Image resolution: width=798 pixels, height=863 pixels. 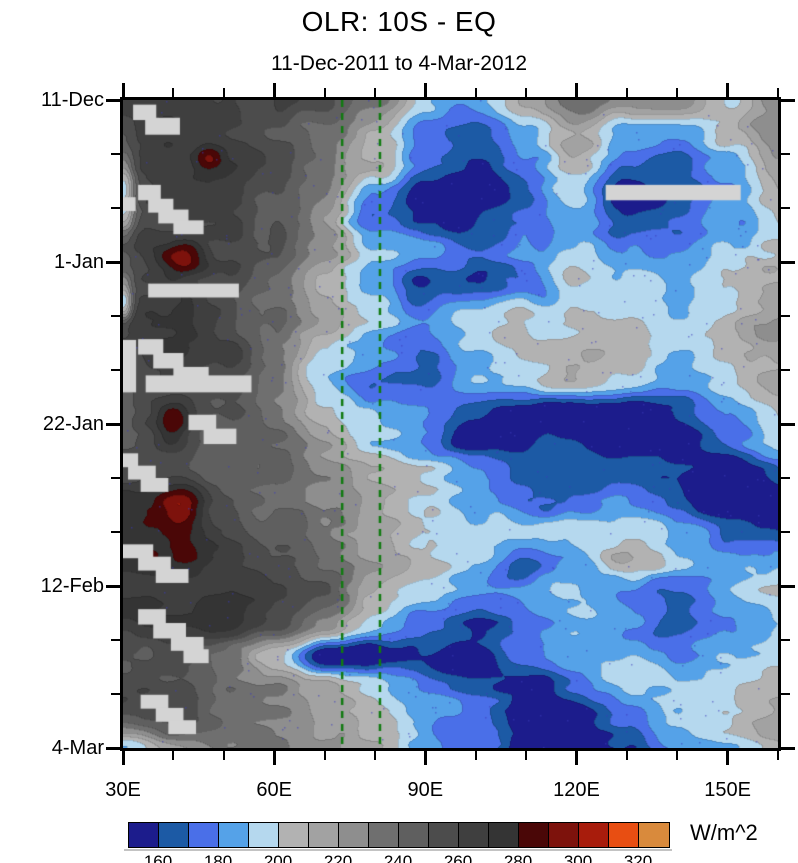 What do you see at coordinates (578, 857) in the screenshot?
I see `colorbar-tick-label: 300` at bounding box center [578, 857].